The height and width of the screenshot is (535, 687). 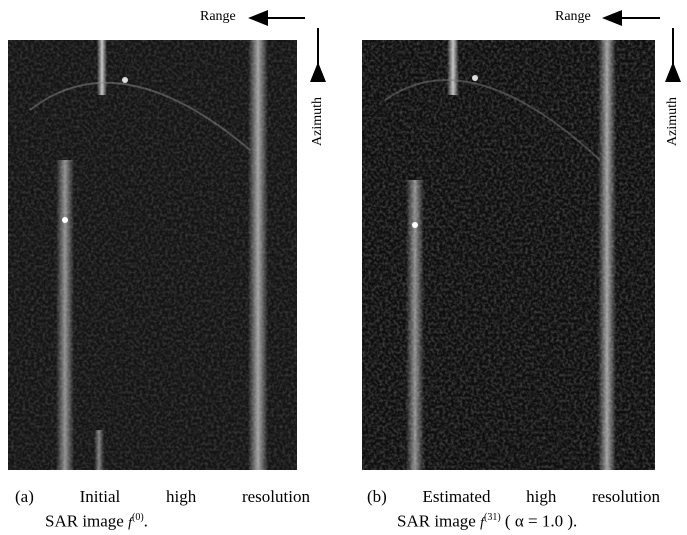 What do you see at coordinates (492, 517) in the screenshot?
I see `superscript: (31)` at bounding box center [492, 517].